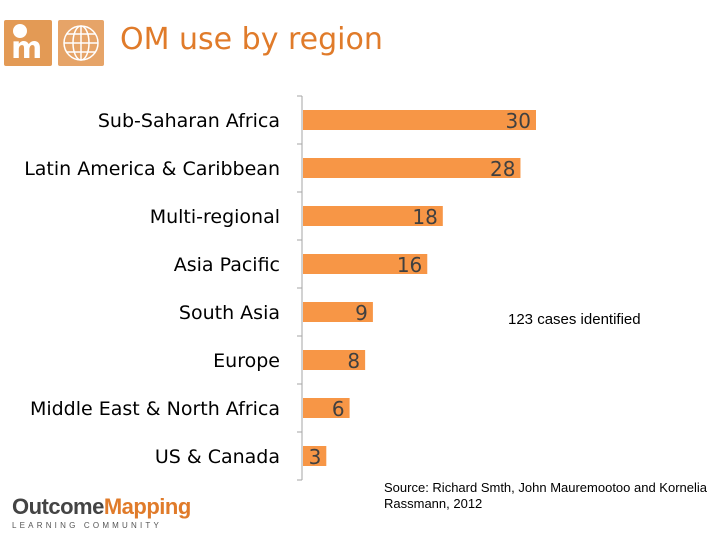  What do you see at coordinates (147, 506) in the screenshot?
I see `brand-name-part2: Mapping` at bounding box center [147, 506].